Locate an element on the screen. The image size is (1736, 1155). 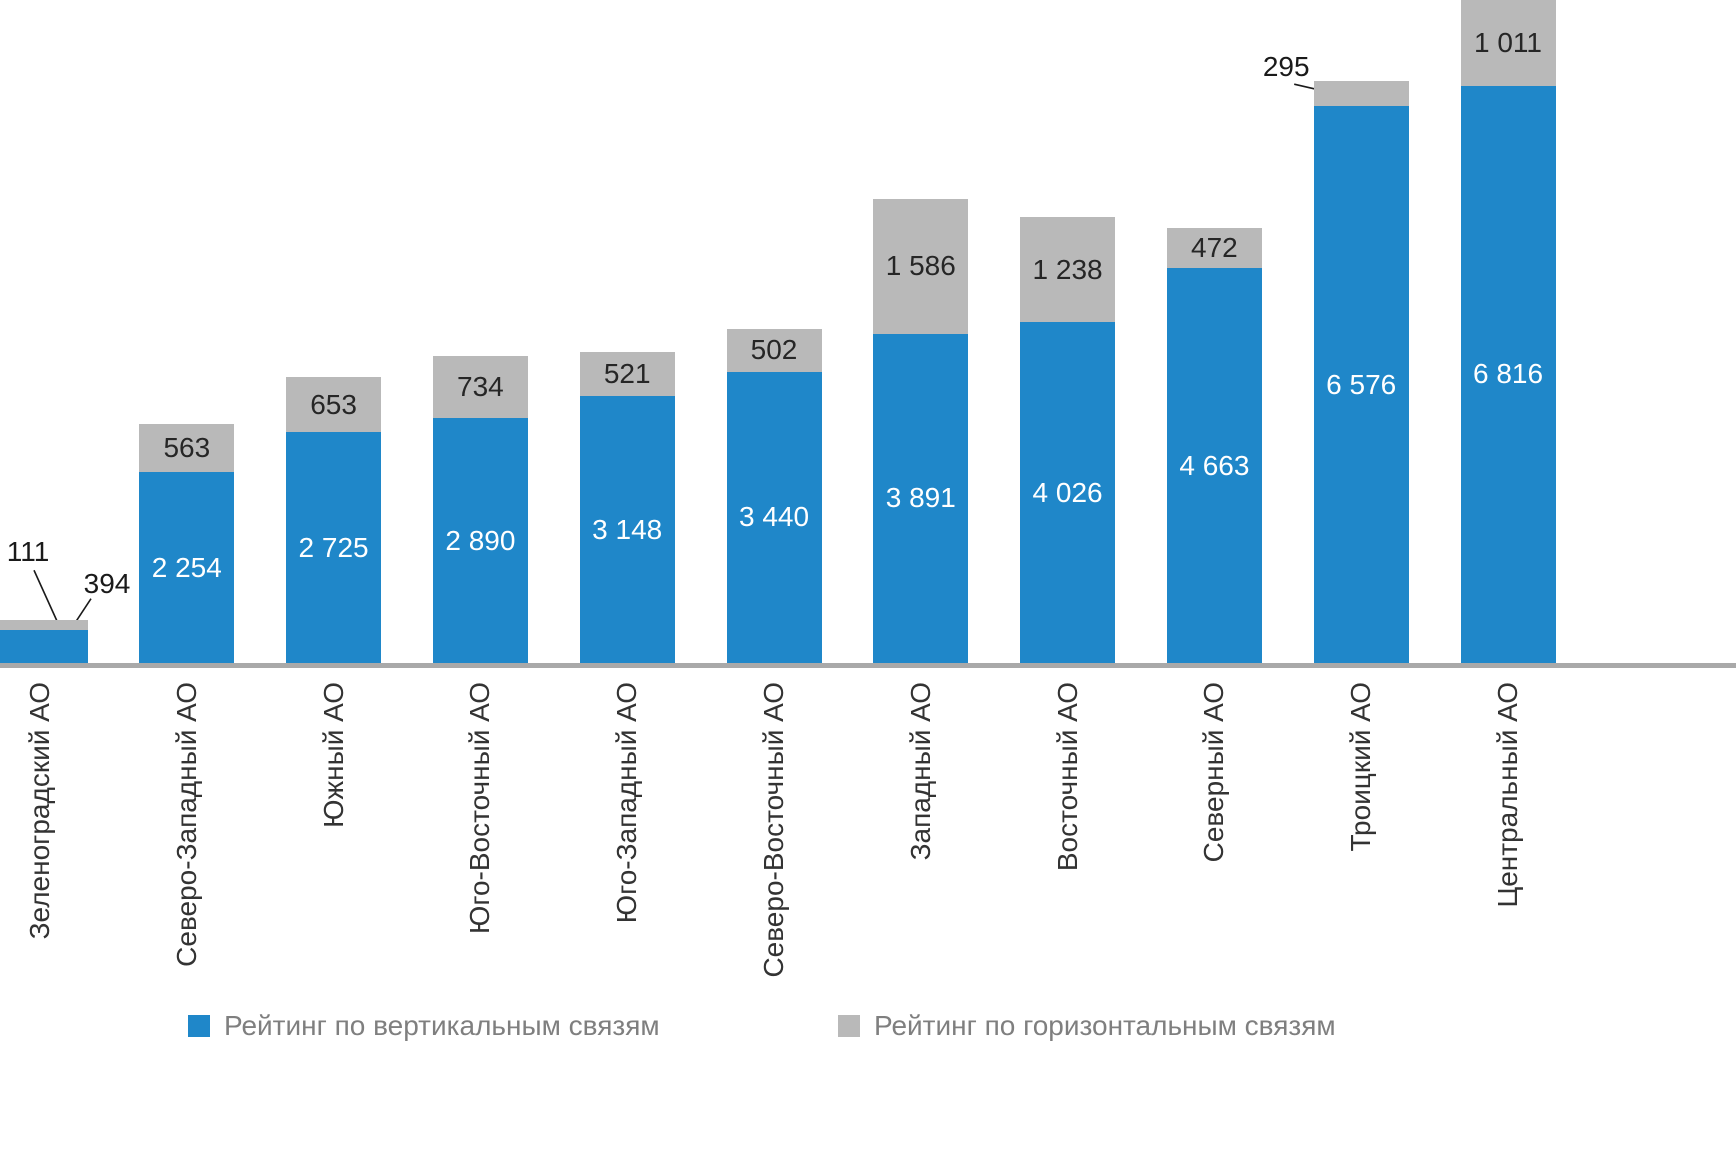
x-axis-label: Северо-Восточный АО is located at coordinates (774, 830).